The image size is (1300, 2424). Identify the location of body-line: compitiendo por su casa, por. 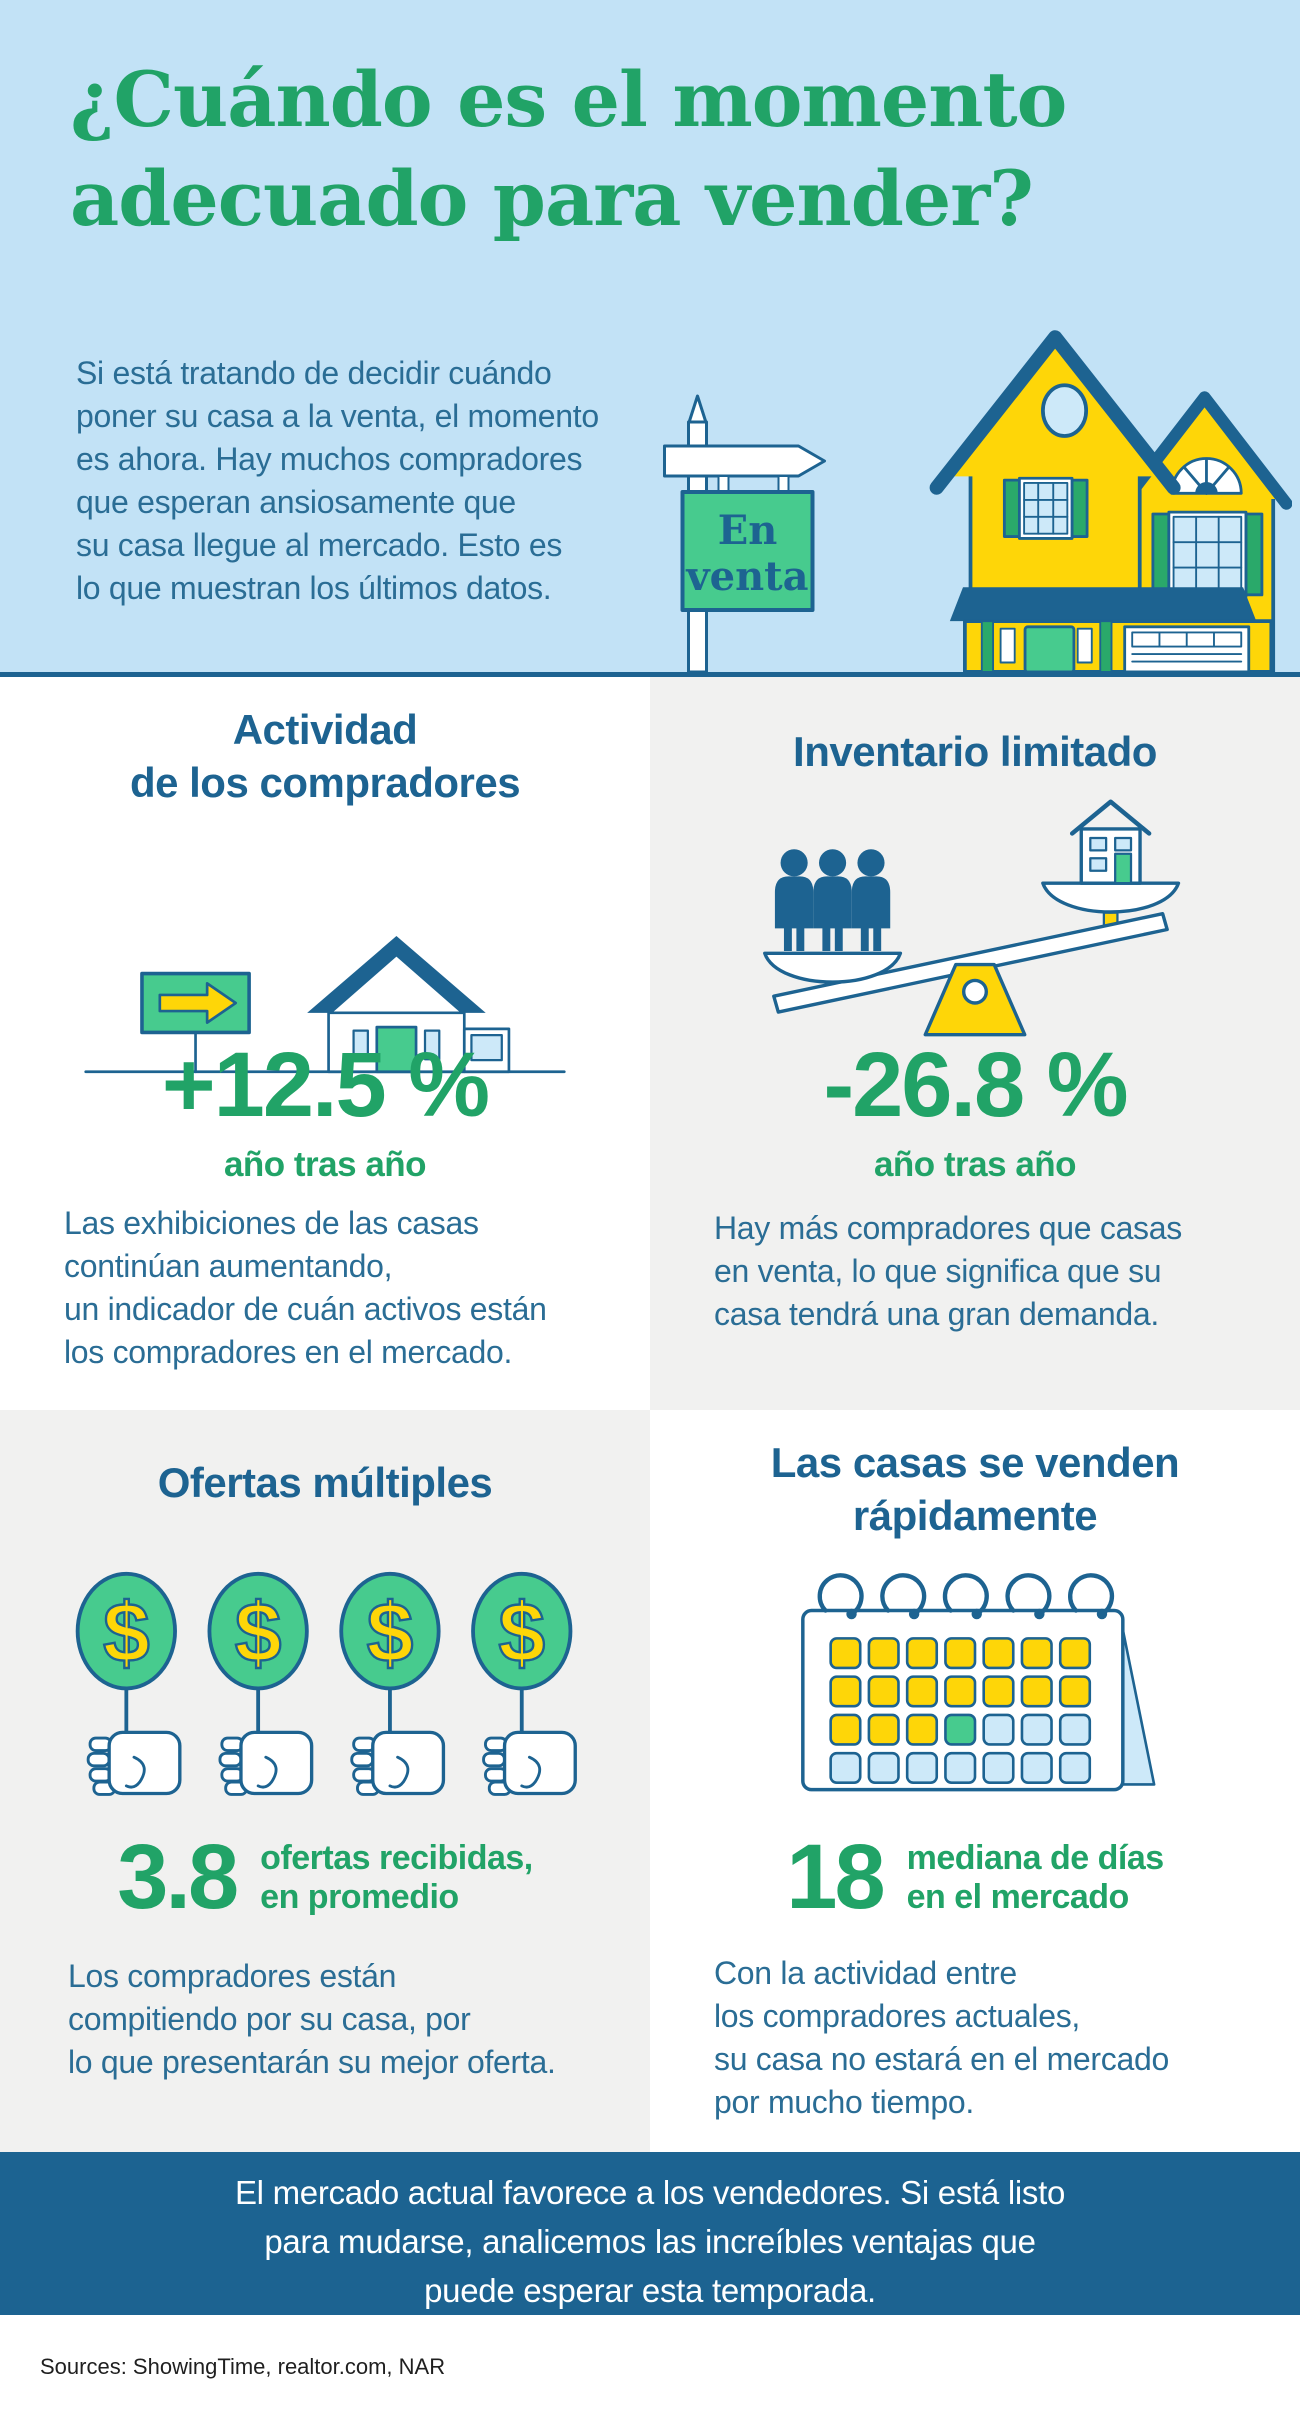
(269, 2019).